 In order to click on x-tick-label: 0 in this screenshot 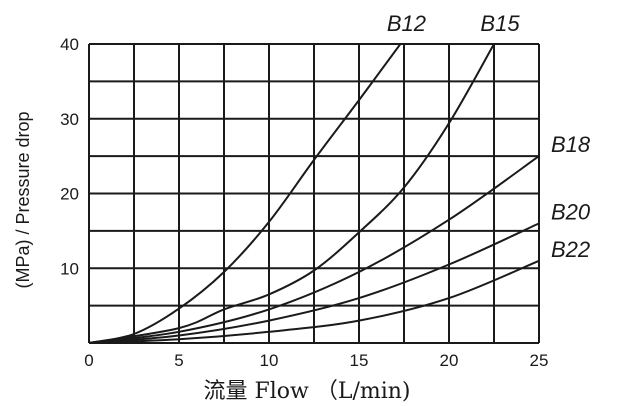, I will do `click(88, 360)`.